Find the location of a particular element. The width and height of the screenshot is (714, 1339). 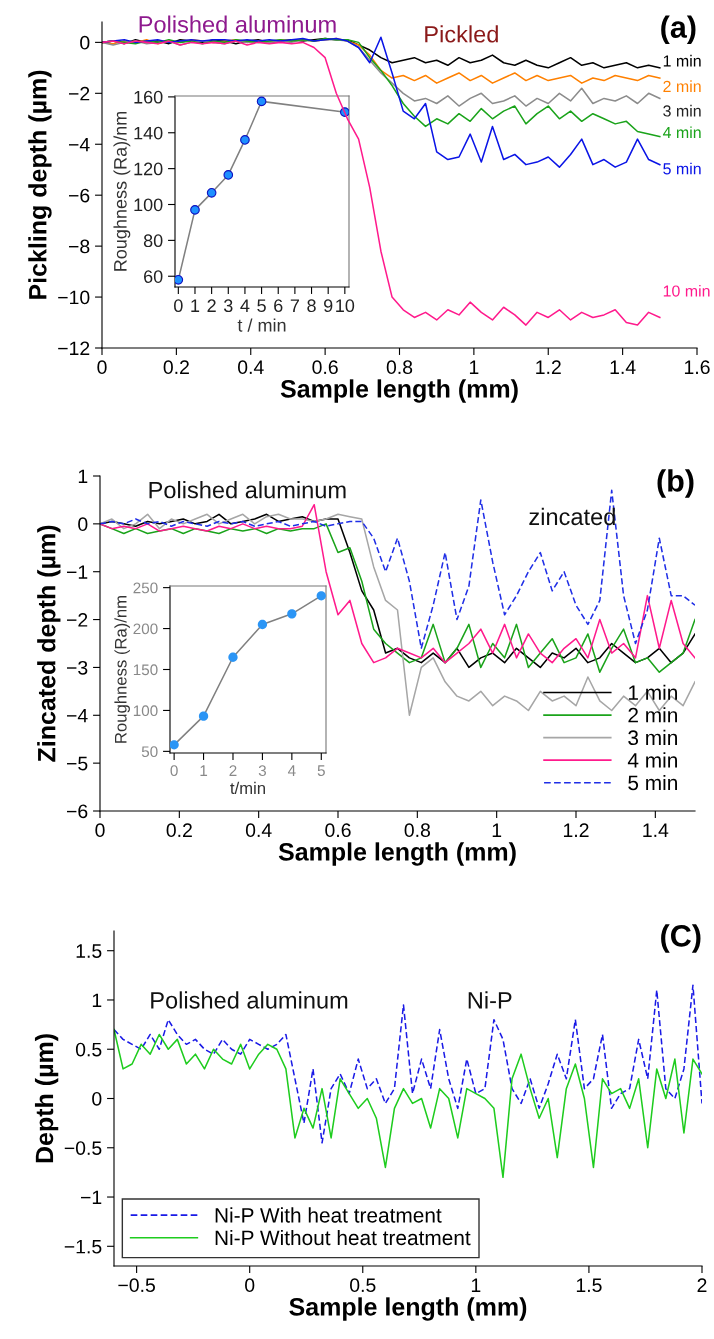

y-tick-label: 200 is located at coordinates (145, 629).